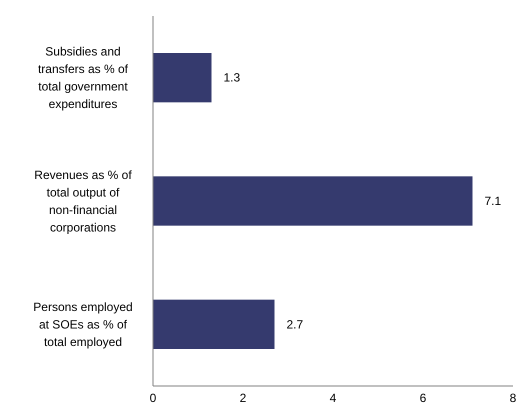 The width and height of the screenshot is (523, 414). Describe the element at coordinates (333, 398) in the screenshot. I see `x-tick-label: 4` at that location.